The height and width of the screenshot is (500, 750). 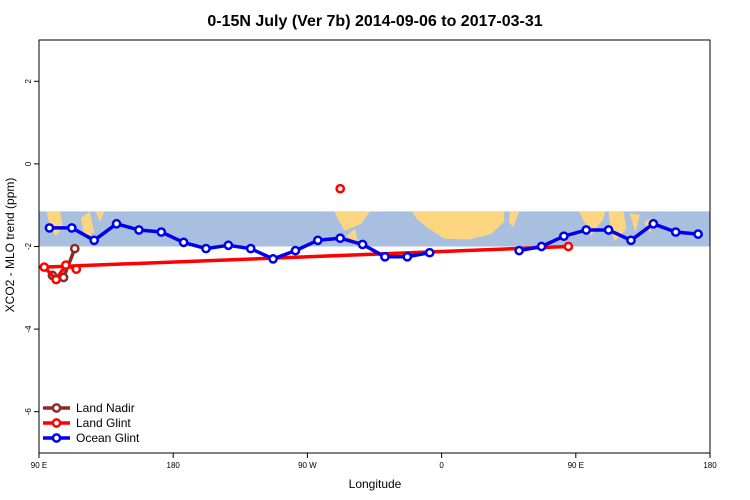 What do you see at coordinates (373, 241) in the screenshot?
I see `series-ocean-glint` at bounding box center [373, 241].